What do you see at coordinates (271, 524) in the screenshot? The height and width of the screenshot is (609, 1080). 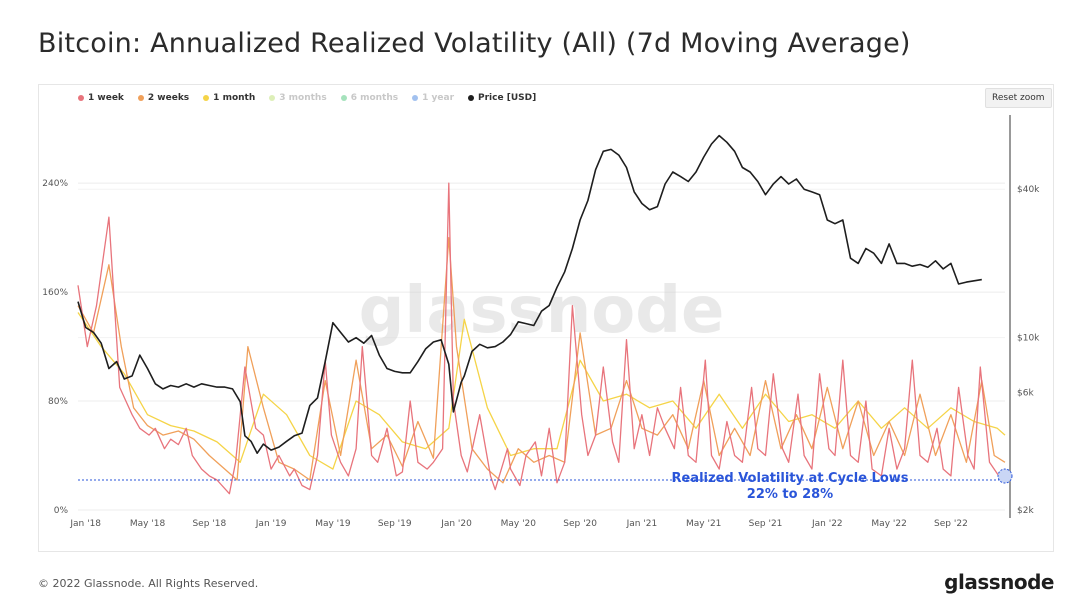 I see `x-tick-label: Jan '19` at bounding box center [271, 524].